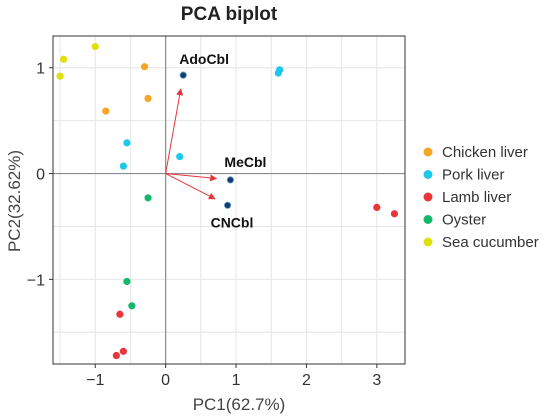  Describe the element at coordinates (428, 197) in the screenshot. I see `legend-marker-lamb-liver` at that location.